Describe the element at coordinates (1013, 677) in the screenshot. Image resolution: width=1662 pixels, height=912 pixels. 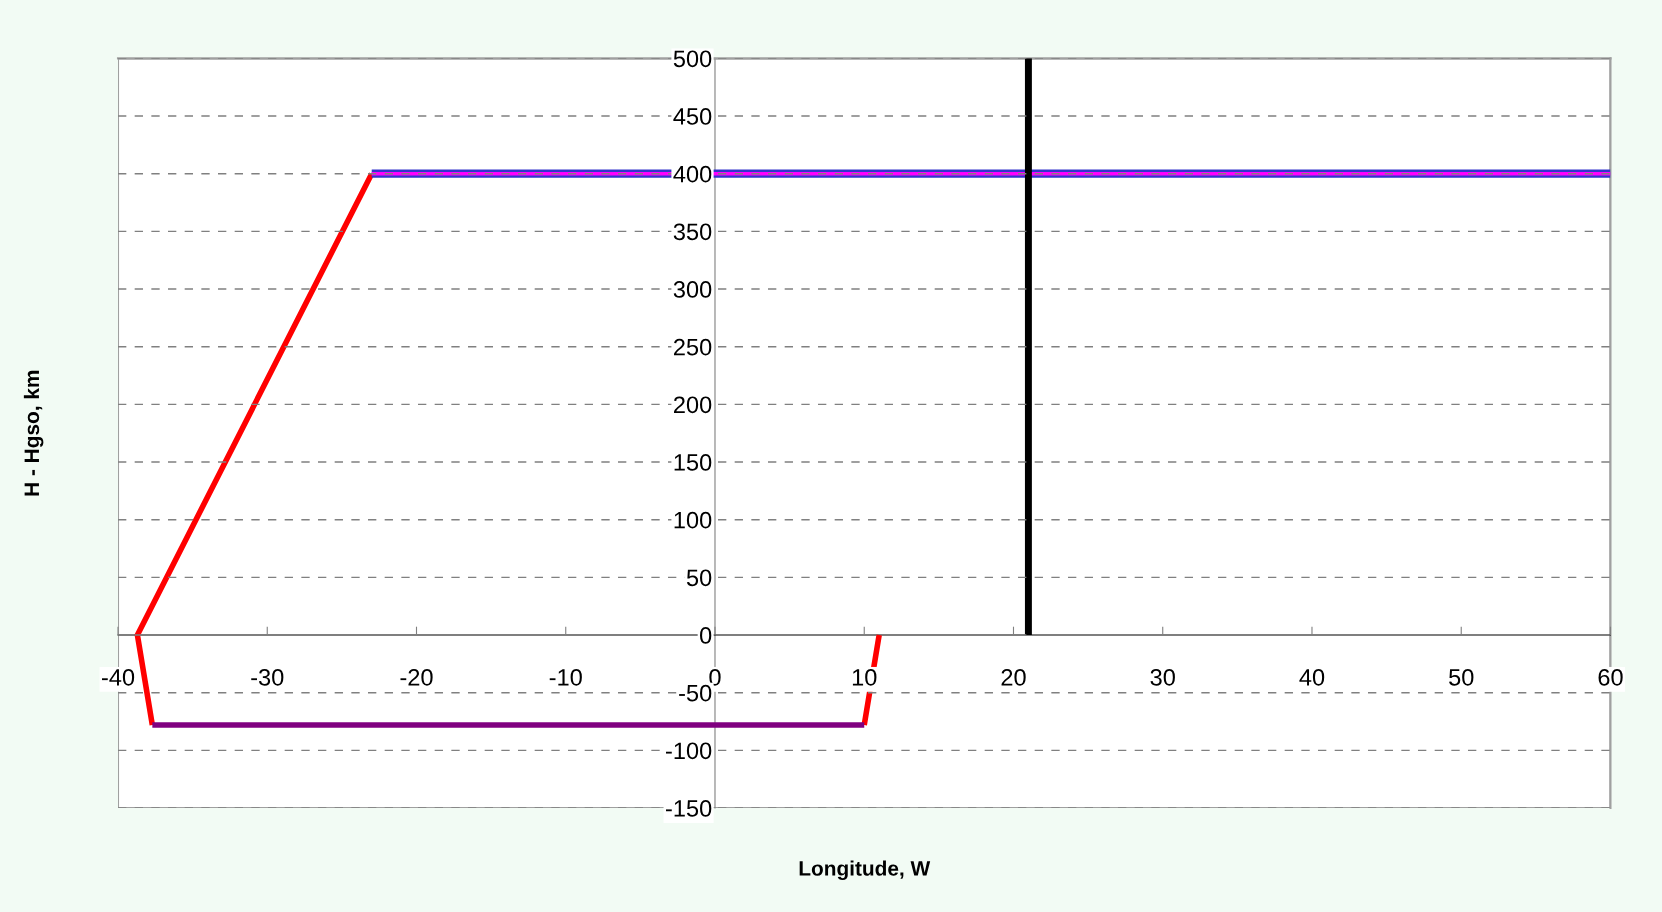
I see `x-tick-label: 20` at that location.